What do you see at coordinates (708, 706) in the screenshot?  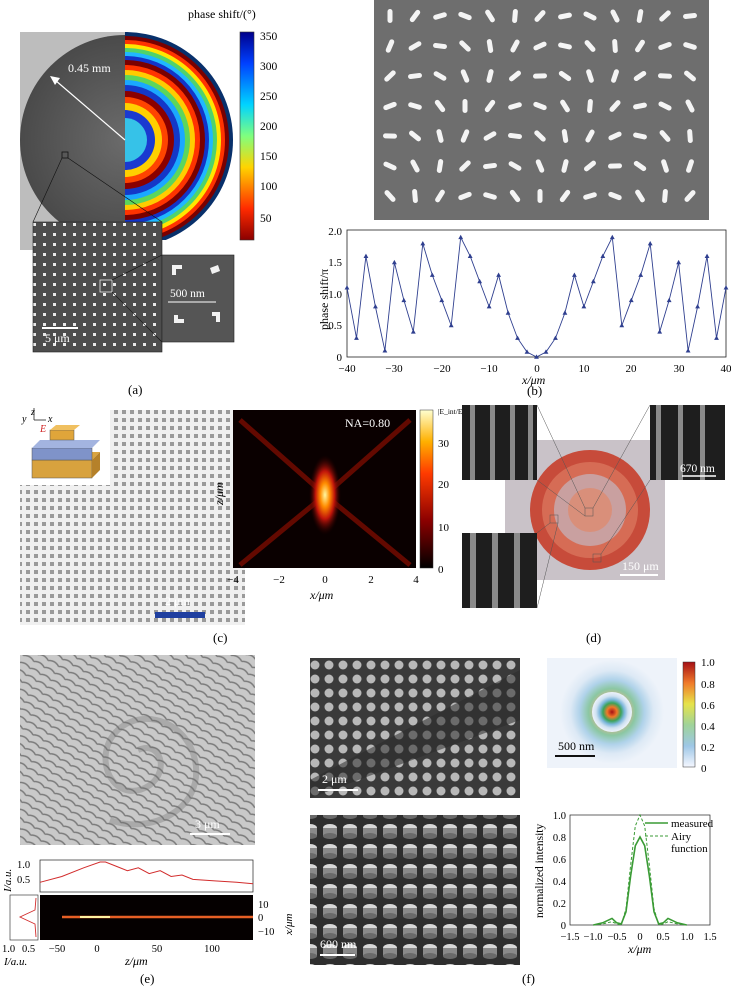 I see `svg-text: 0.6` at bounding box center [708, 706].